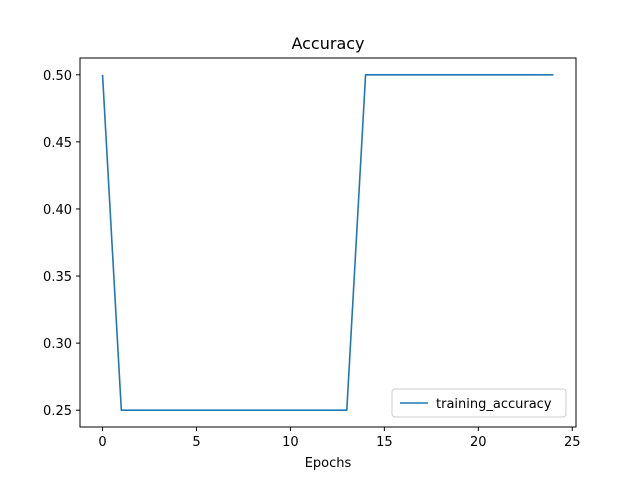 This screenshot has height=480, width=640. I want to click on x-tick-label: 25, so click(572, 442).